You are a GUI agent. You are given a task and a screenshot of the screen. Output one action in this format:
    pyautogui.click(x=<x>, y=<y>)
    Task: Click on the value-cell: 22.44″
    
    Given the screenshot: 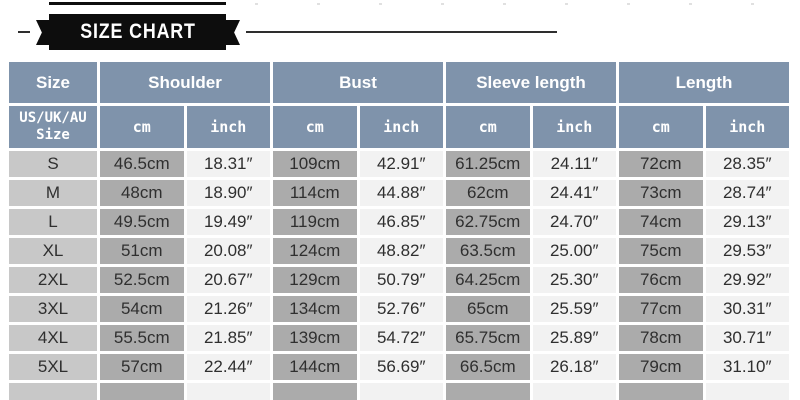 What is the action you would take?
    pyautogui.click(x=228, y=367)
    